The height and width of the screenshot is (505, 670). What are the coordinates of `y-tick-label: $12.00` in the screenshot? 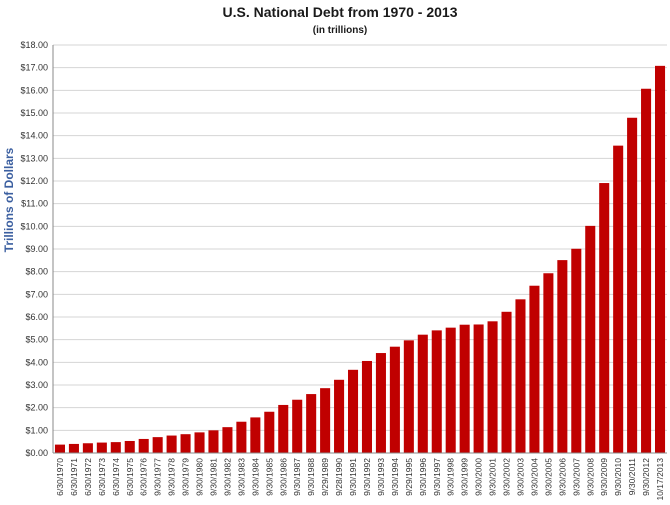 It's located at (34, 181).